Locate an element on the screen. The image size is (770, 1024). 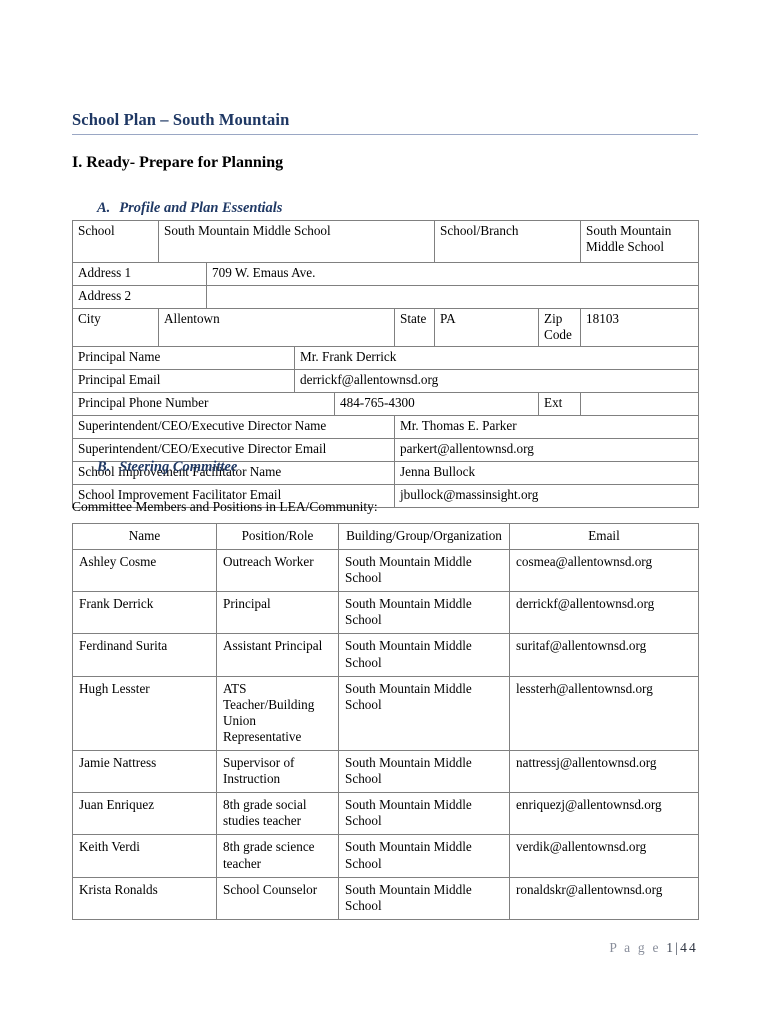
member-name: Krista Ronalds is located at coordinates (144, 898).